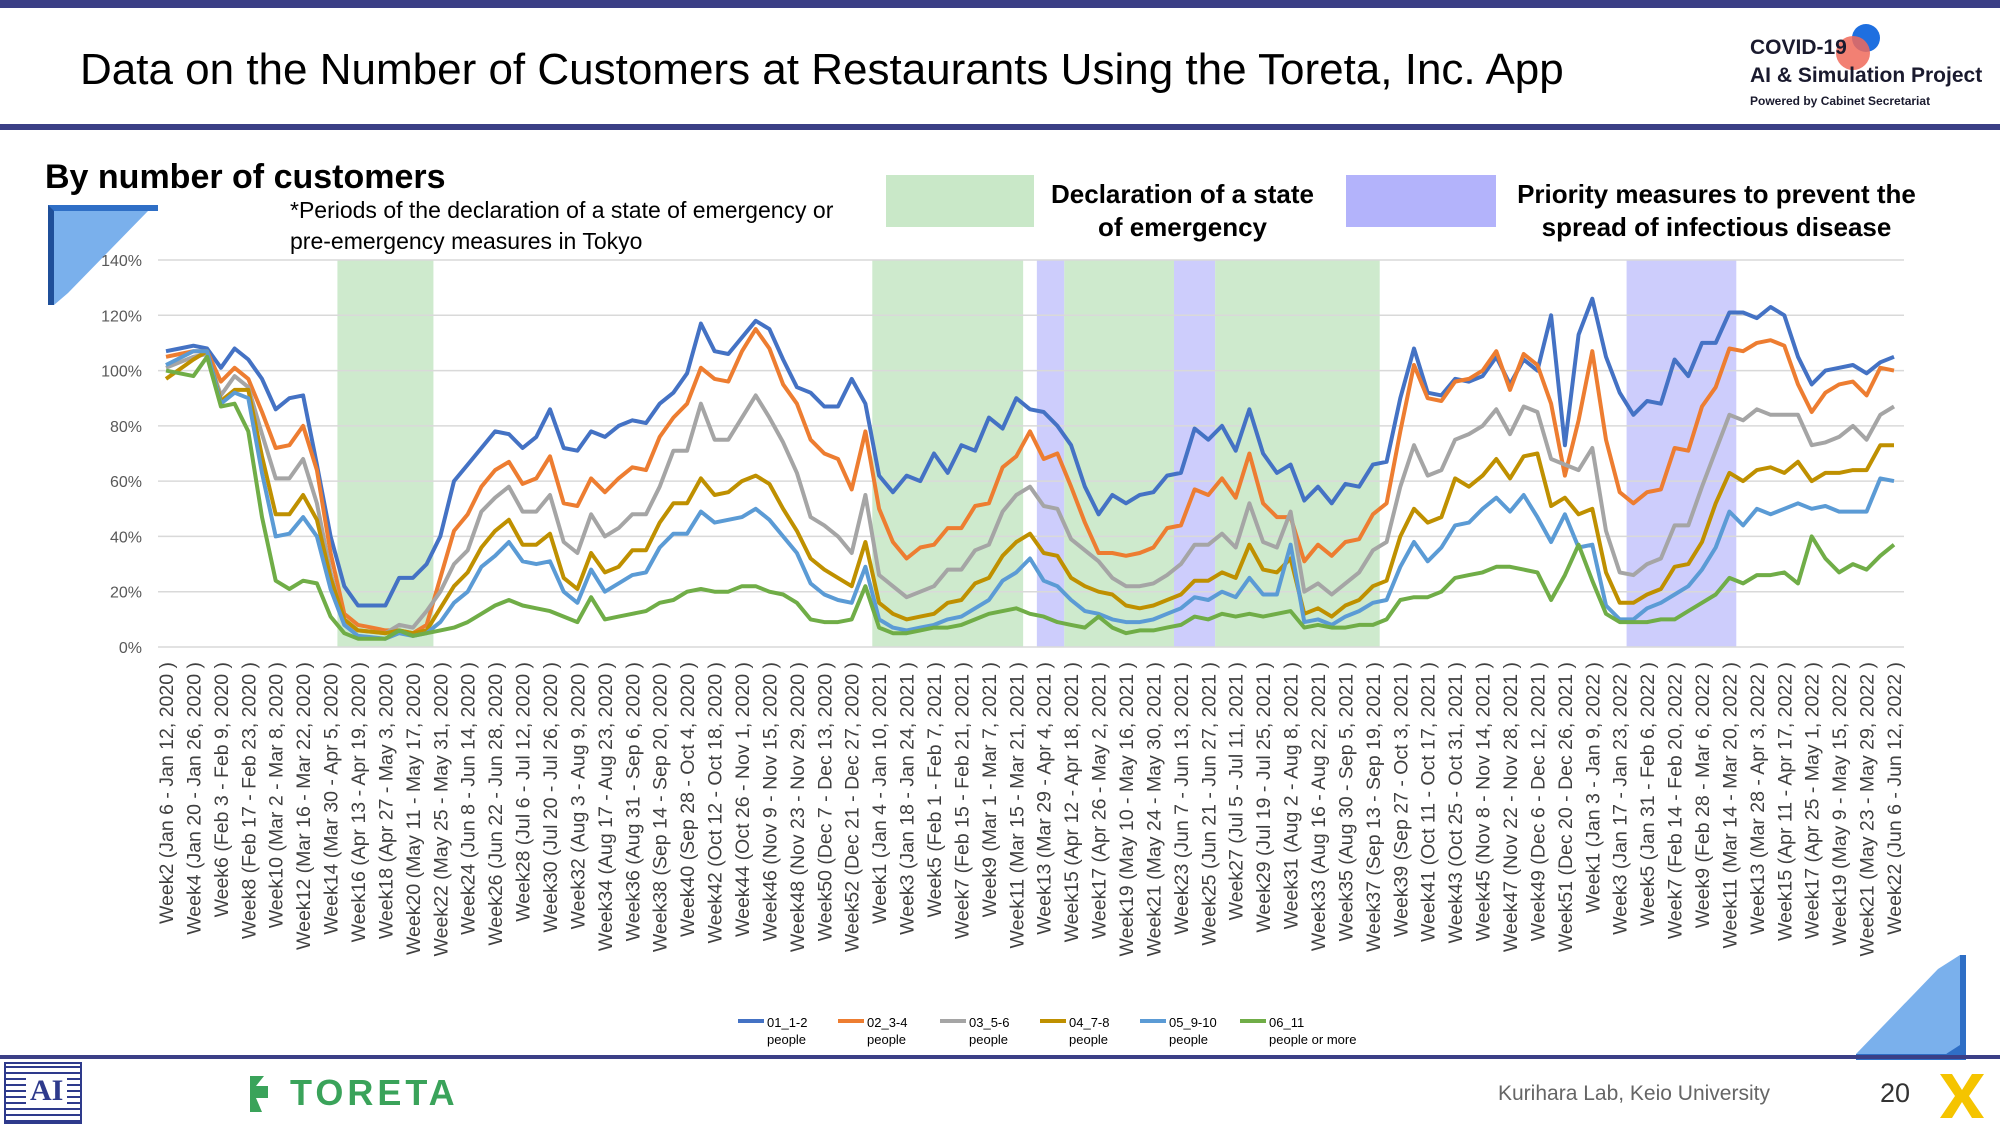  What do you see at coordinates (332, 798) in the screenshot?
I see `x-tick-label: Week14 (Mar 30 - Apr 5, 2020 )` at bounding box center [332, 798].